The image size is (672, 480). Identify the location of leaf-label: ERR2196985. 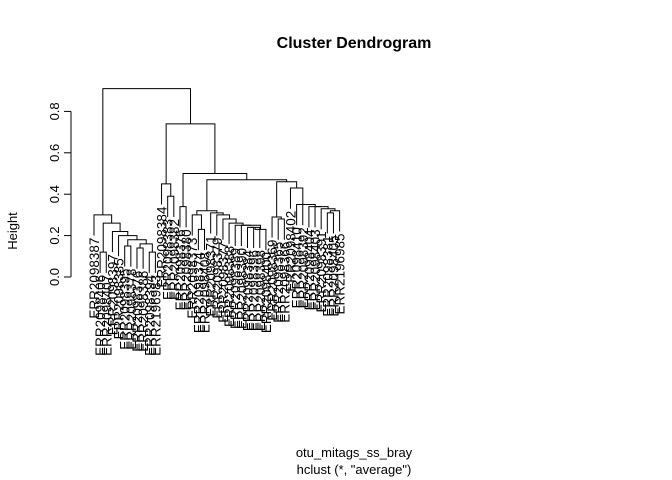
(340, 273).